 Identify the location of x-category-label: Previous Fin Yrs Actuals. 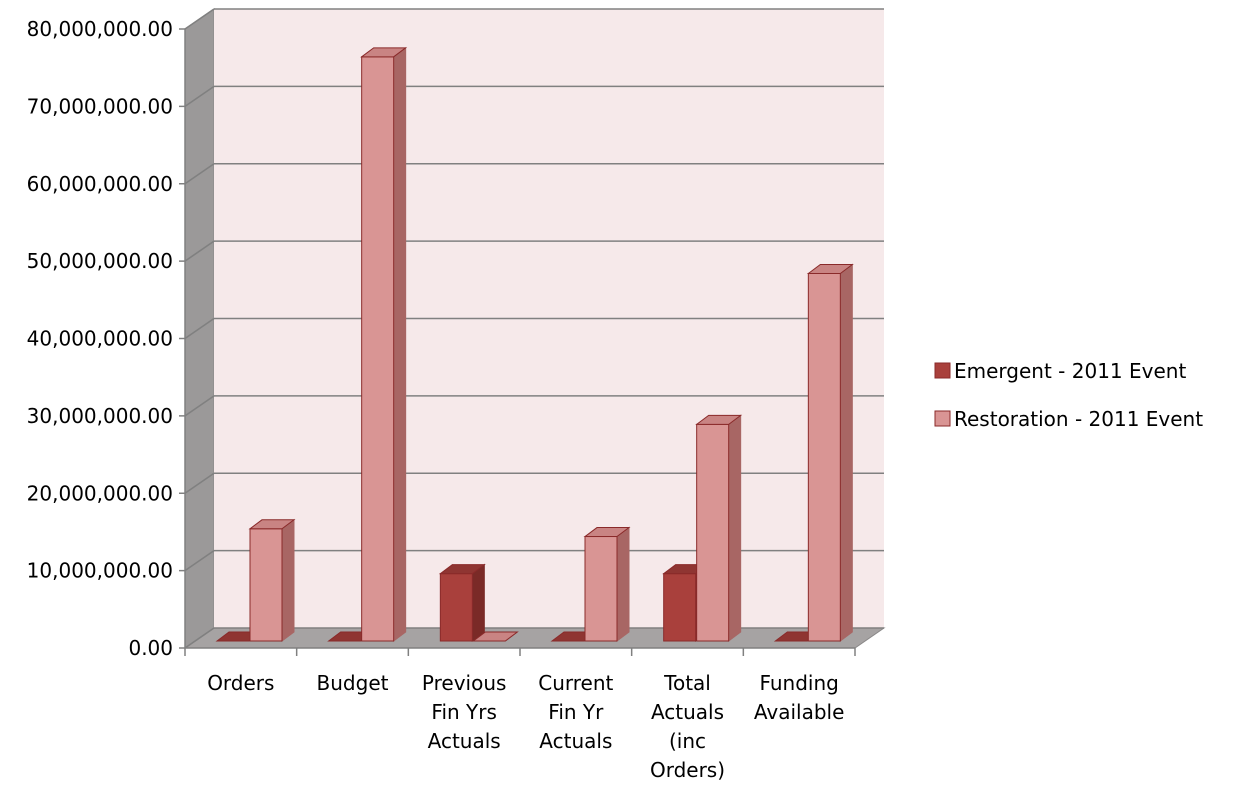
(464, 712).